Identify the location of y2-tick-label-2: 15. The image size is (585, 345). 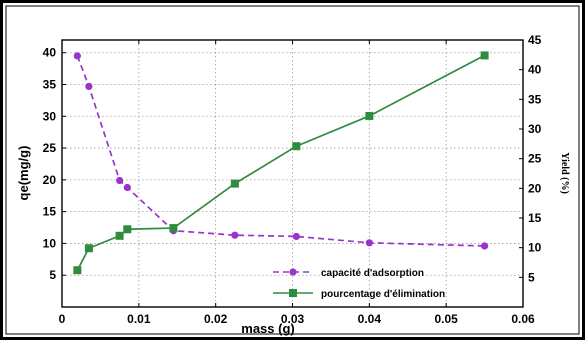
(535, 218).